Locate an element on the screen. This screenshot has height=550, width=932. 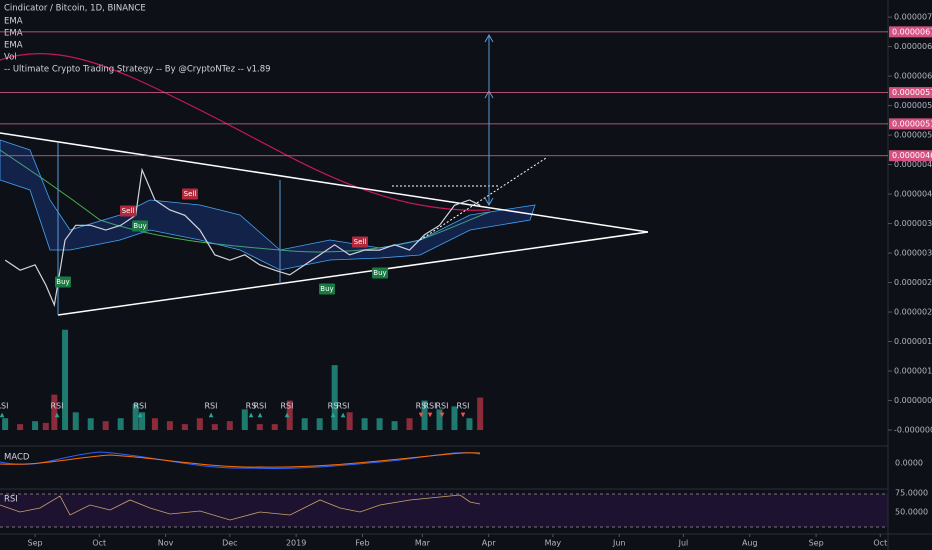
level-label: 0.00000519 is located at coordinates (912, 123).